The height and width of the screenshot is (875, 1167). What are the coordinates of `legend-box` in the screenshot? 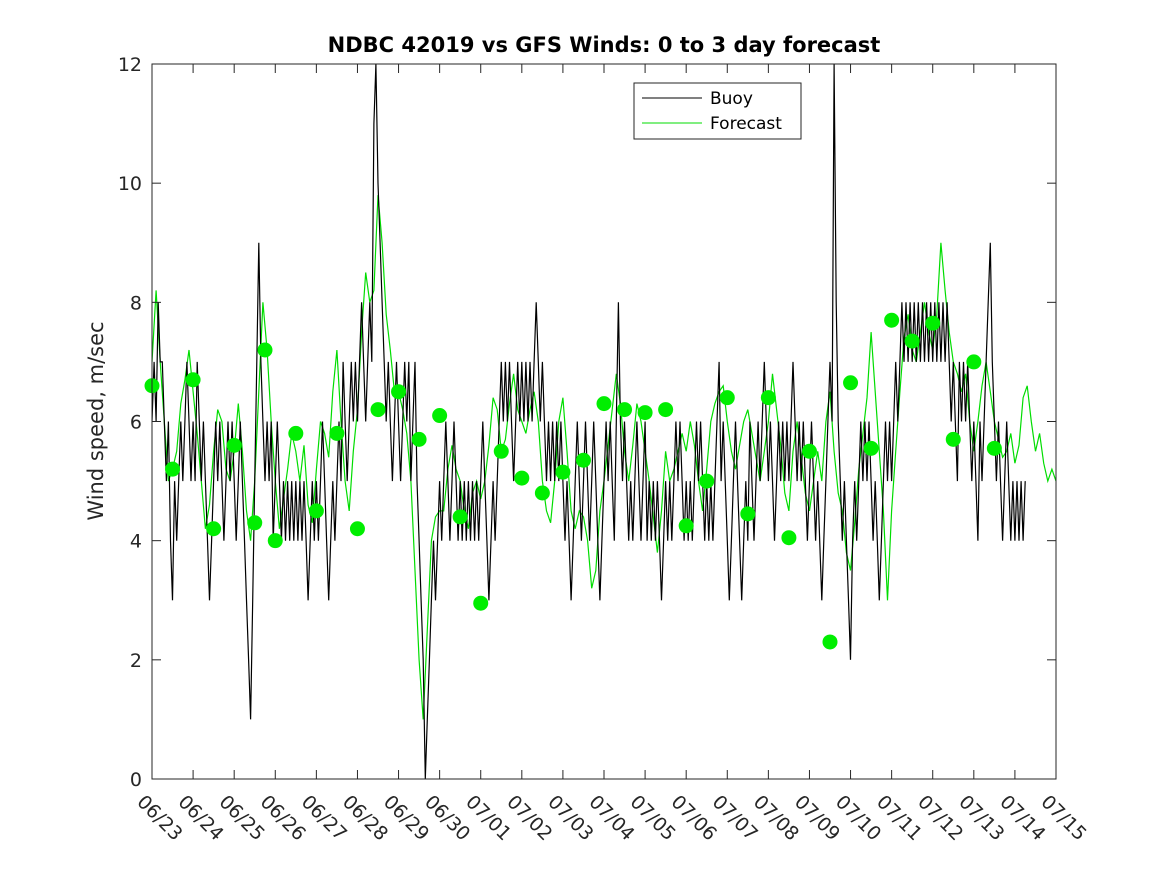 It's located at (717, 111).